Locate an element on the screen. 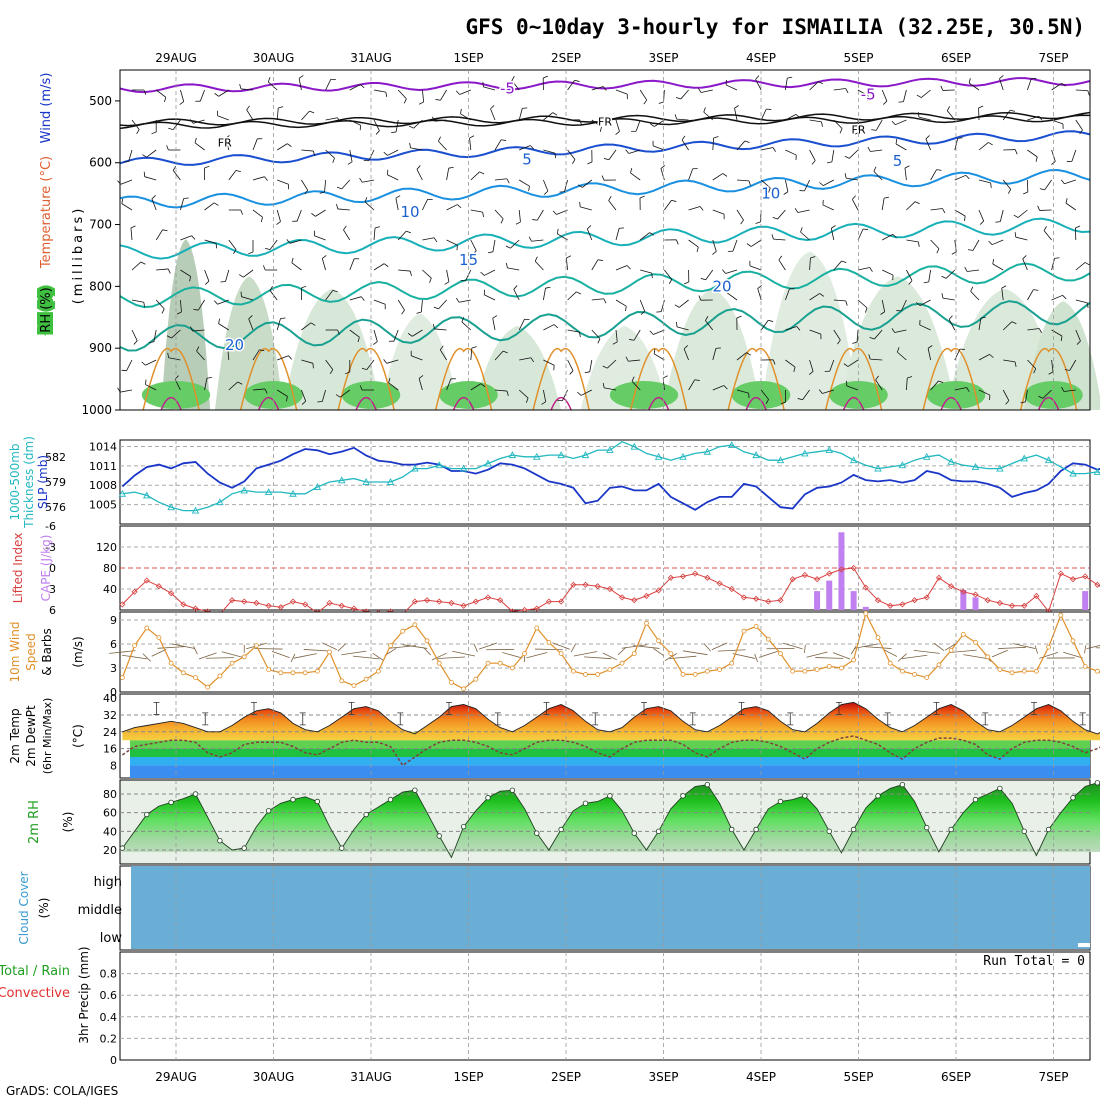 This screenshot has height=1100, width=1100. top-date-label: 6SEP is located at coordinates (956, 58).